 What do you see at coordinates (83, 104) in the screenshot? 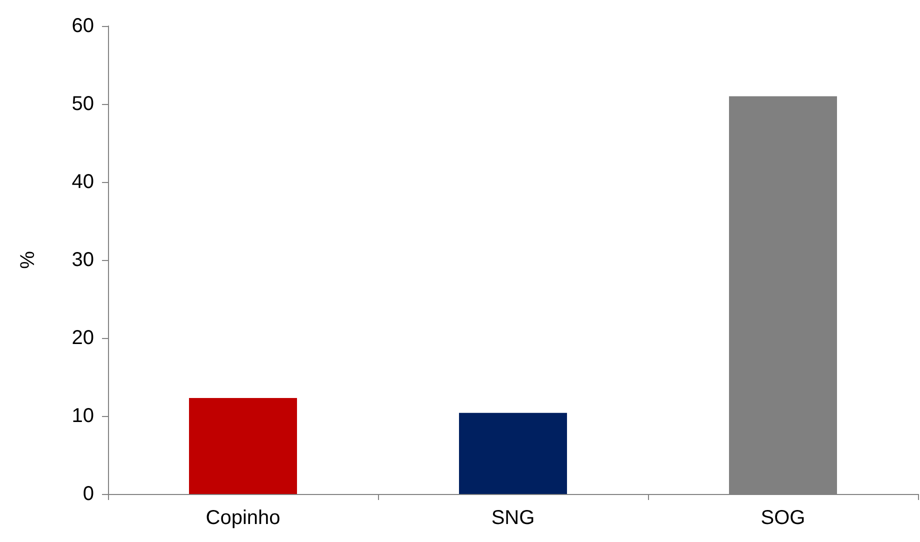
I see `y-tick-label: 50` at bounding box center [83, 104].